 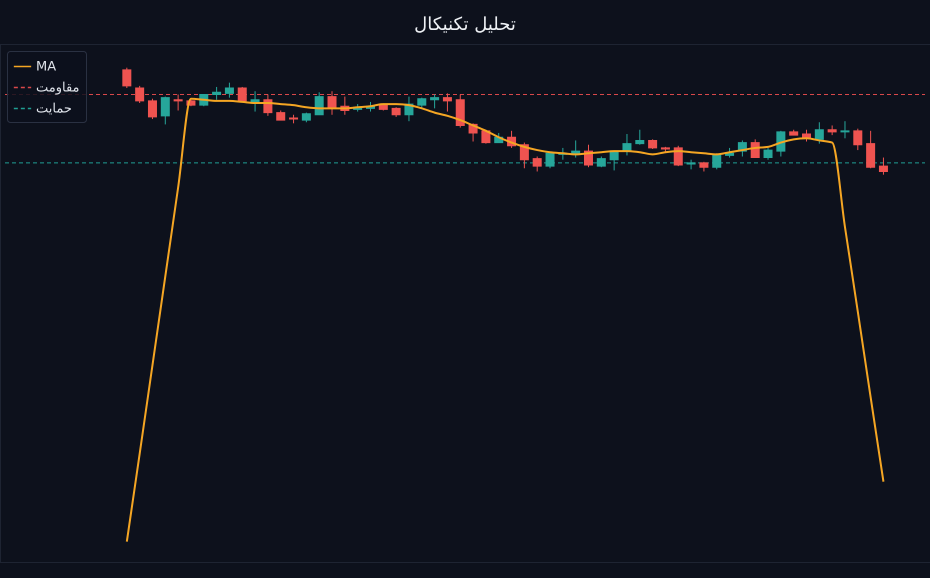 I want to click on legend-label: حمایت, so click(x=54, y=109).